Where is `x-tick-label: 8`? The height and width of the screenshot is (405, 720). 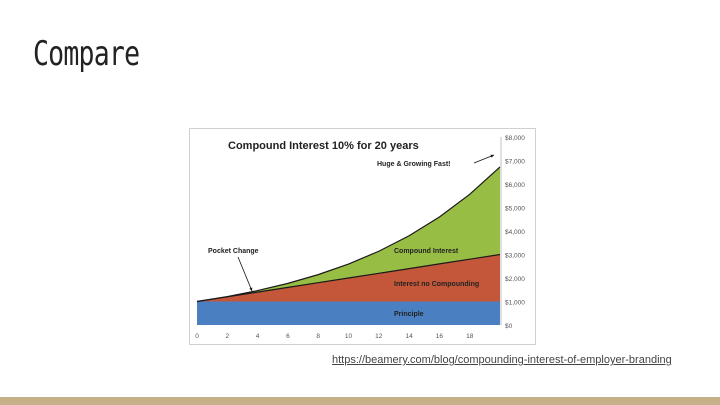 x-tick-label: 8 is located at coordinates (318, 336).